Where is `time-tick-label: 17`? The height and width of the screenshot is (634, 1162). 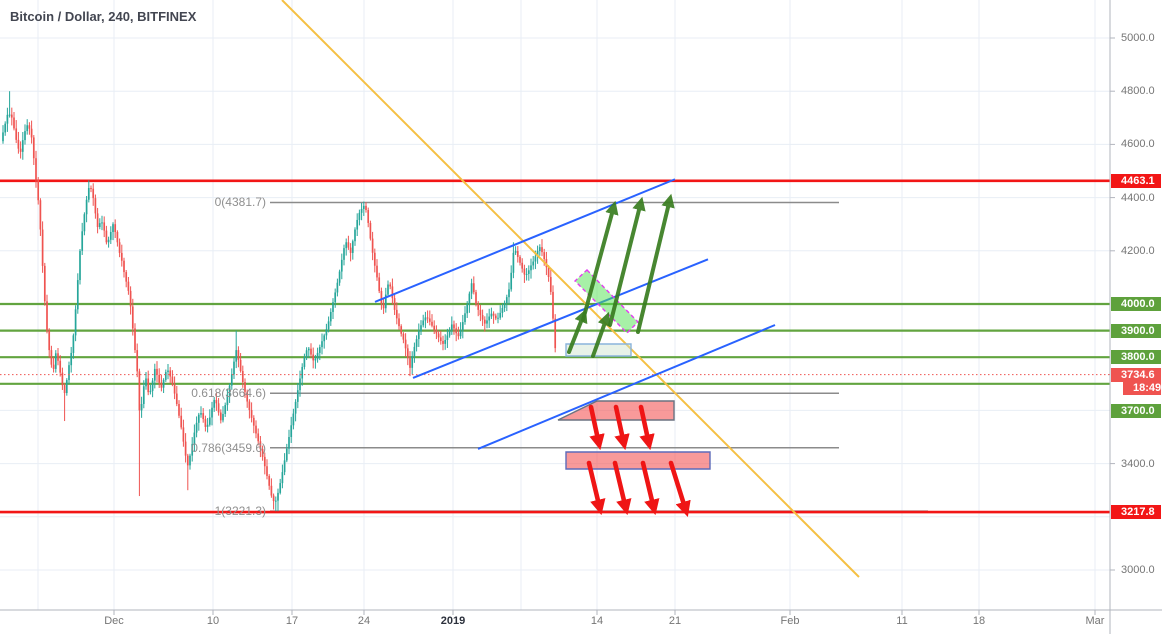 time-tick-label: 17 is located at coordinates (292, 621).